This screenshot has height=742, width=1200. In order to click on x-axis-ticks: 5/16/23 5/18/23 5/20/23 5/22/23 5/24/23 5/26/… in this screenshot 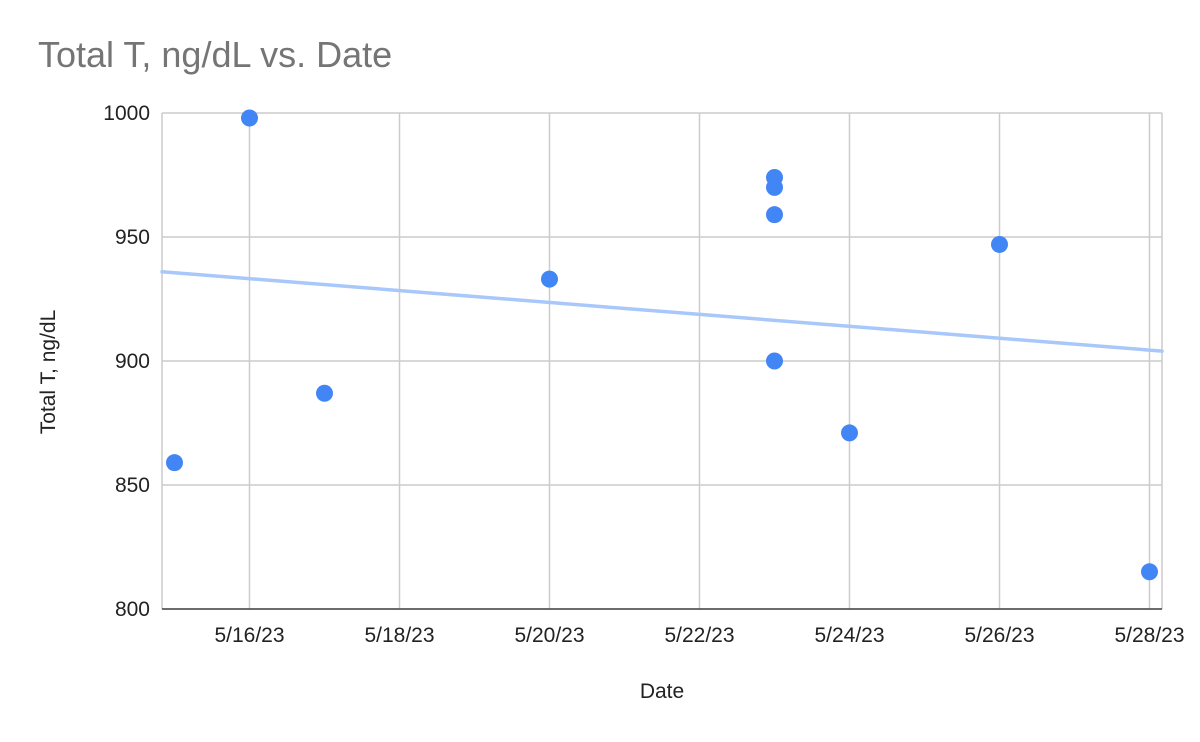, I will do `click(699, 635)`.